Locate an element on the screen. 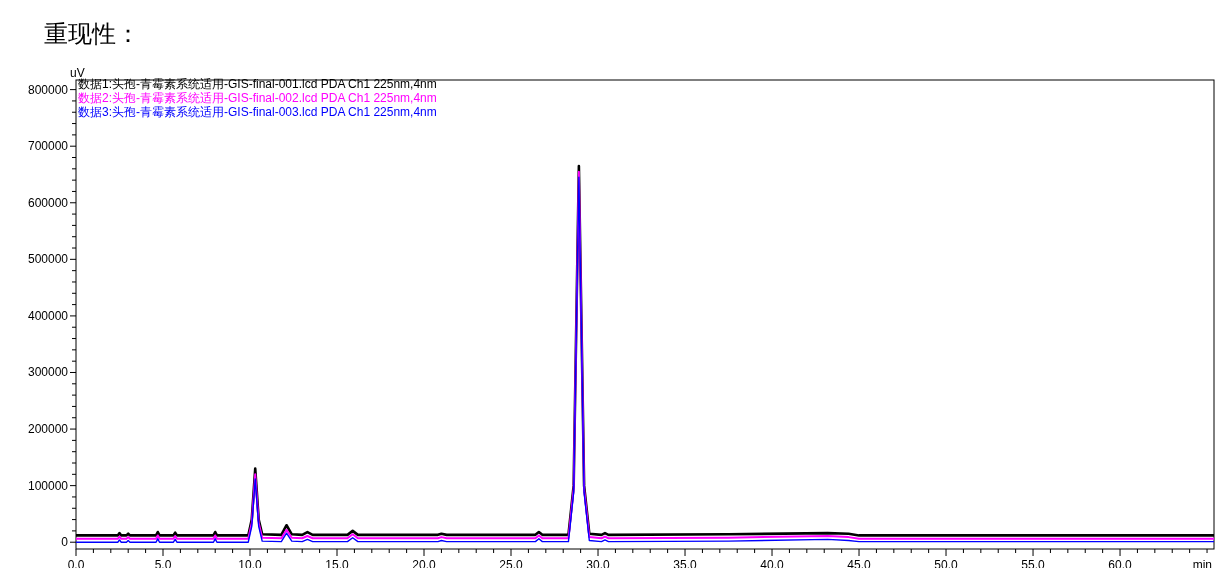 The width and height of the screenshot is (1229, 578). y-axis-title: uV is located at coordinates (77, 73).